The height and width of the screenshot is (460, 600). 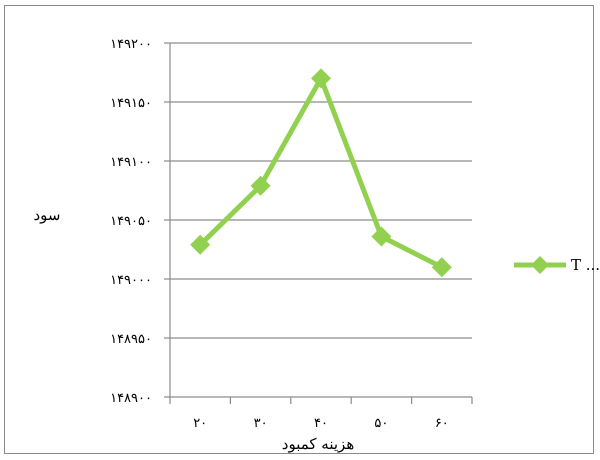 I want to click on x-tick-label: ۴۰, so click(x=321, y=423).